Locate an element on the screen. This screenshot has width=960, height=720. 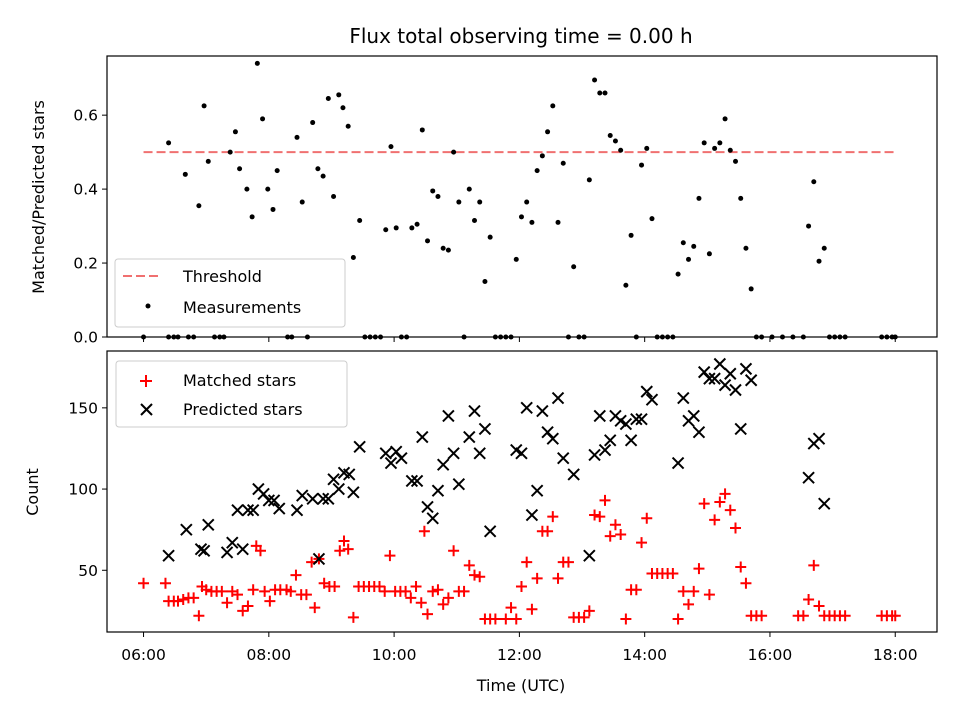
top-y-tick-label: 0.6 is located at coordinates (85, 116).